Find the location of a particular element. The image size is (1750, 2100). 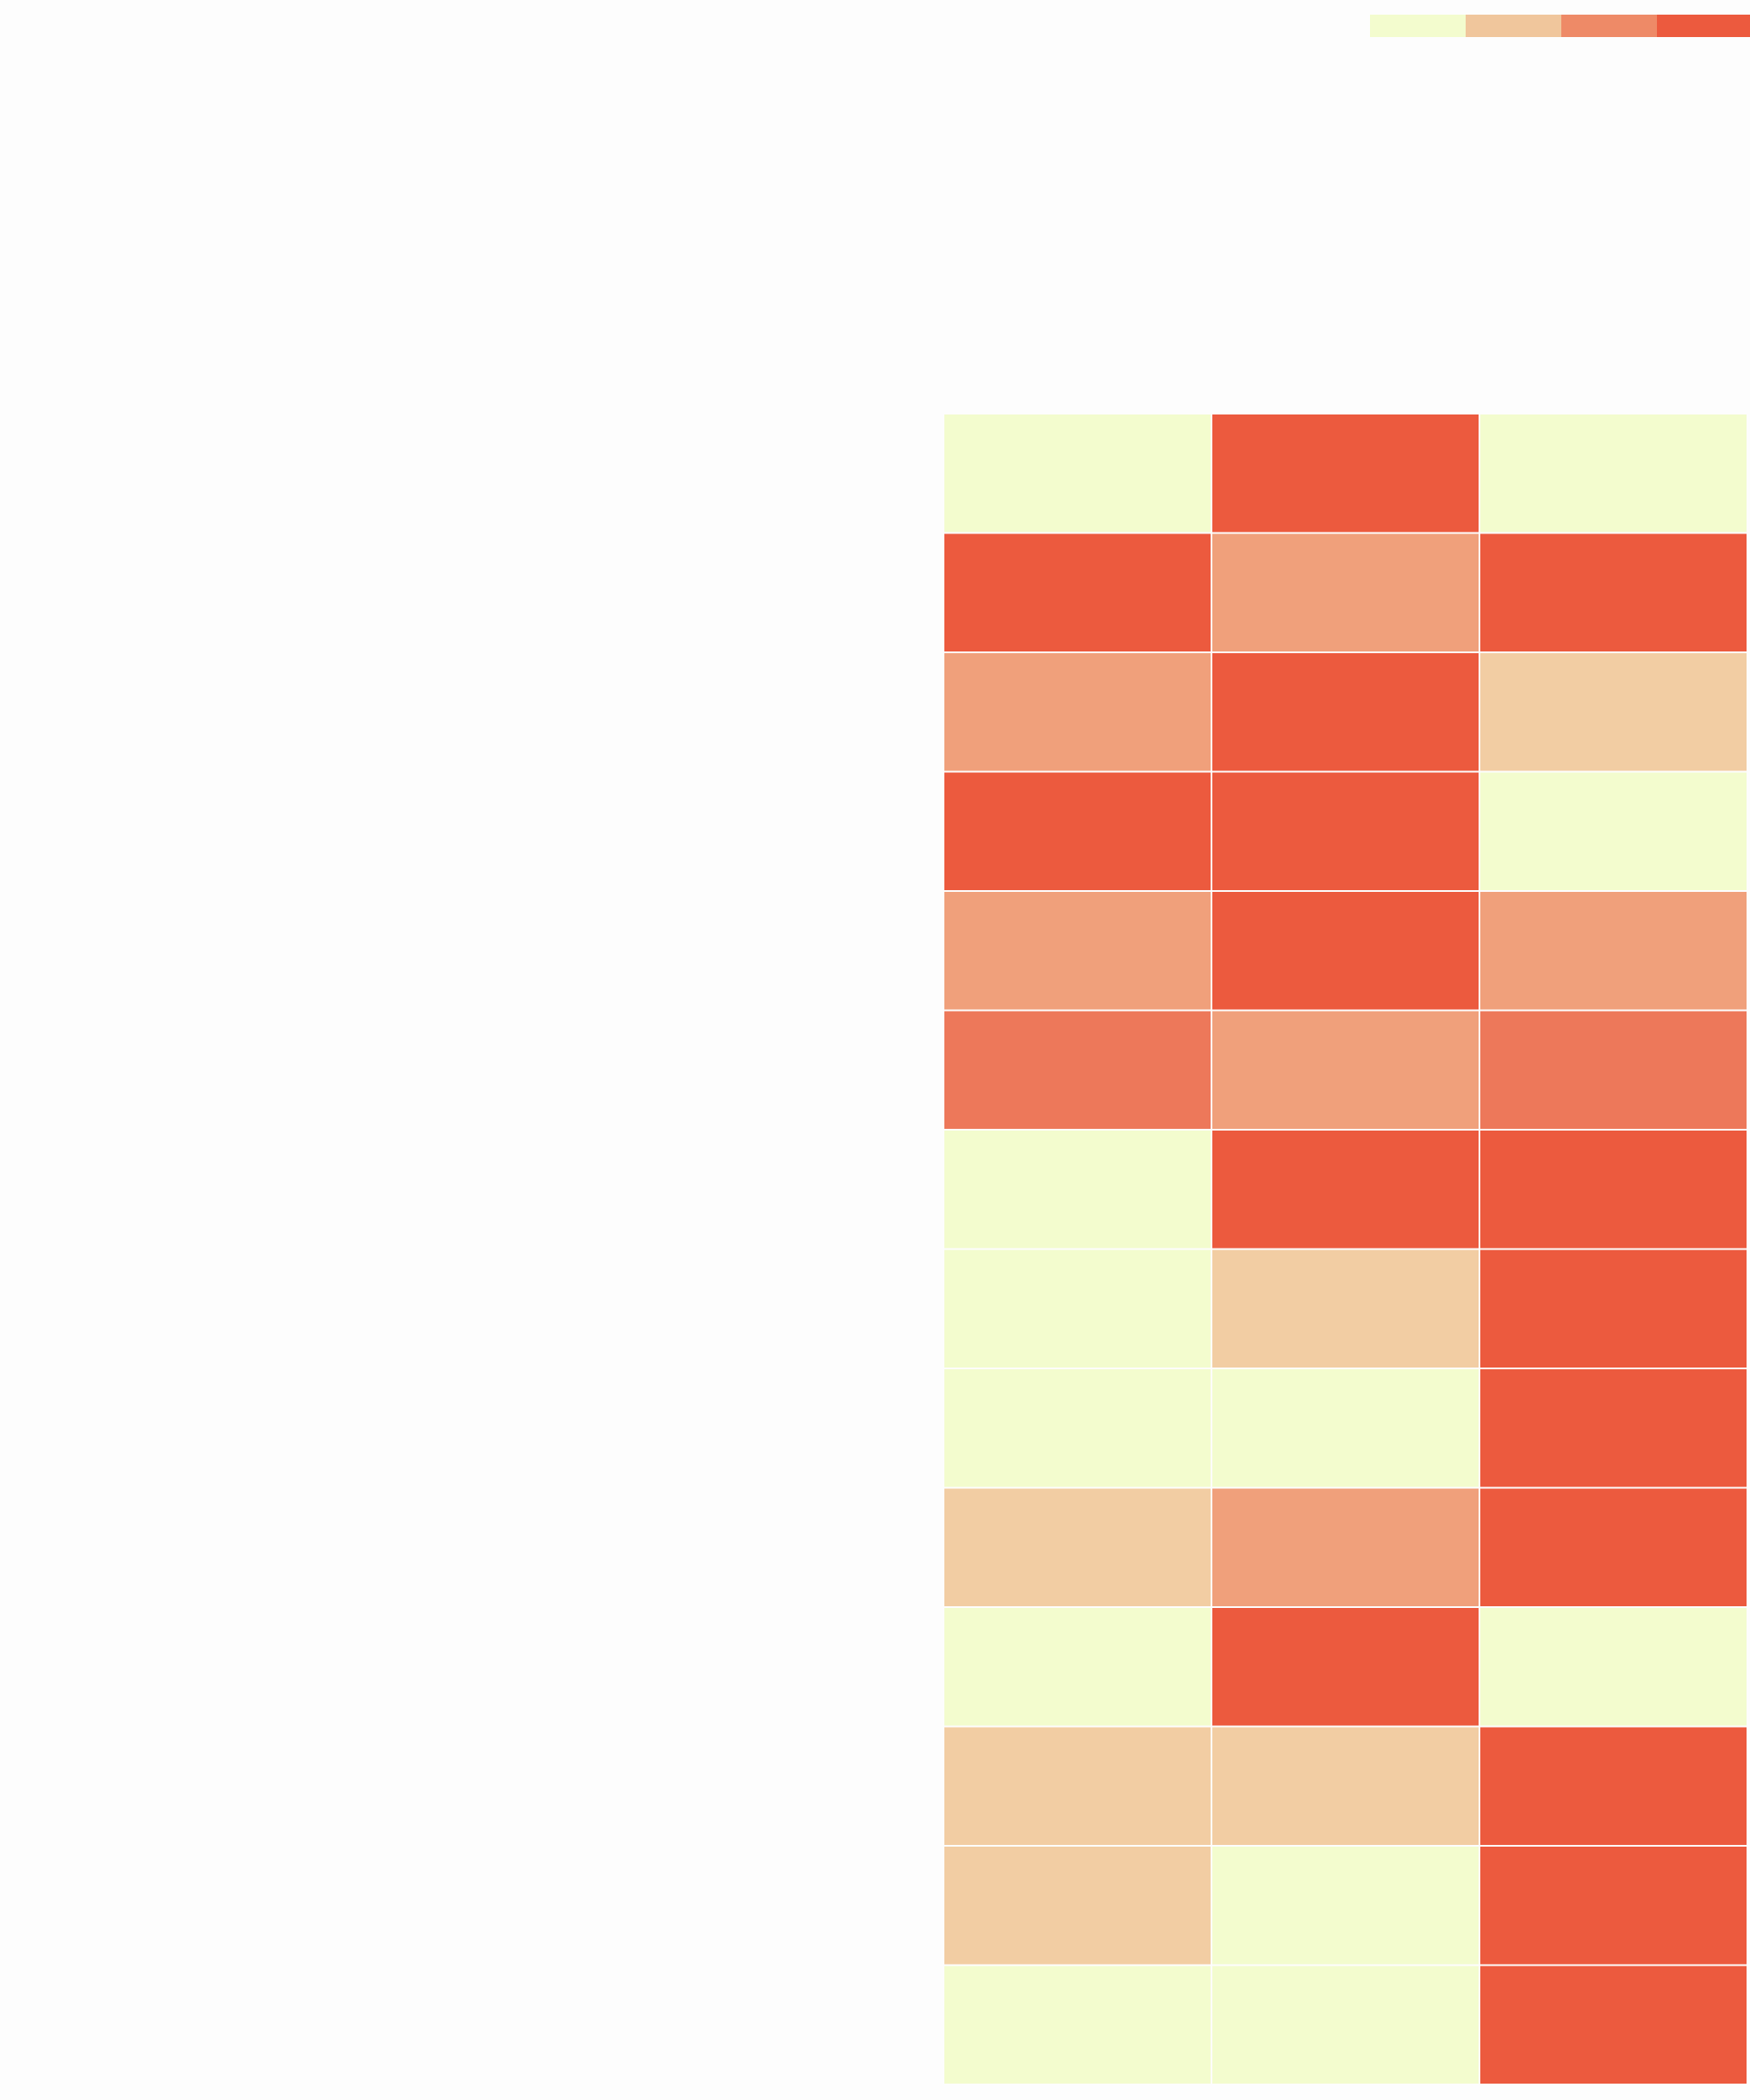

heatmap-cell-r14-c3 is located at coordinates (1613, 2025).